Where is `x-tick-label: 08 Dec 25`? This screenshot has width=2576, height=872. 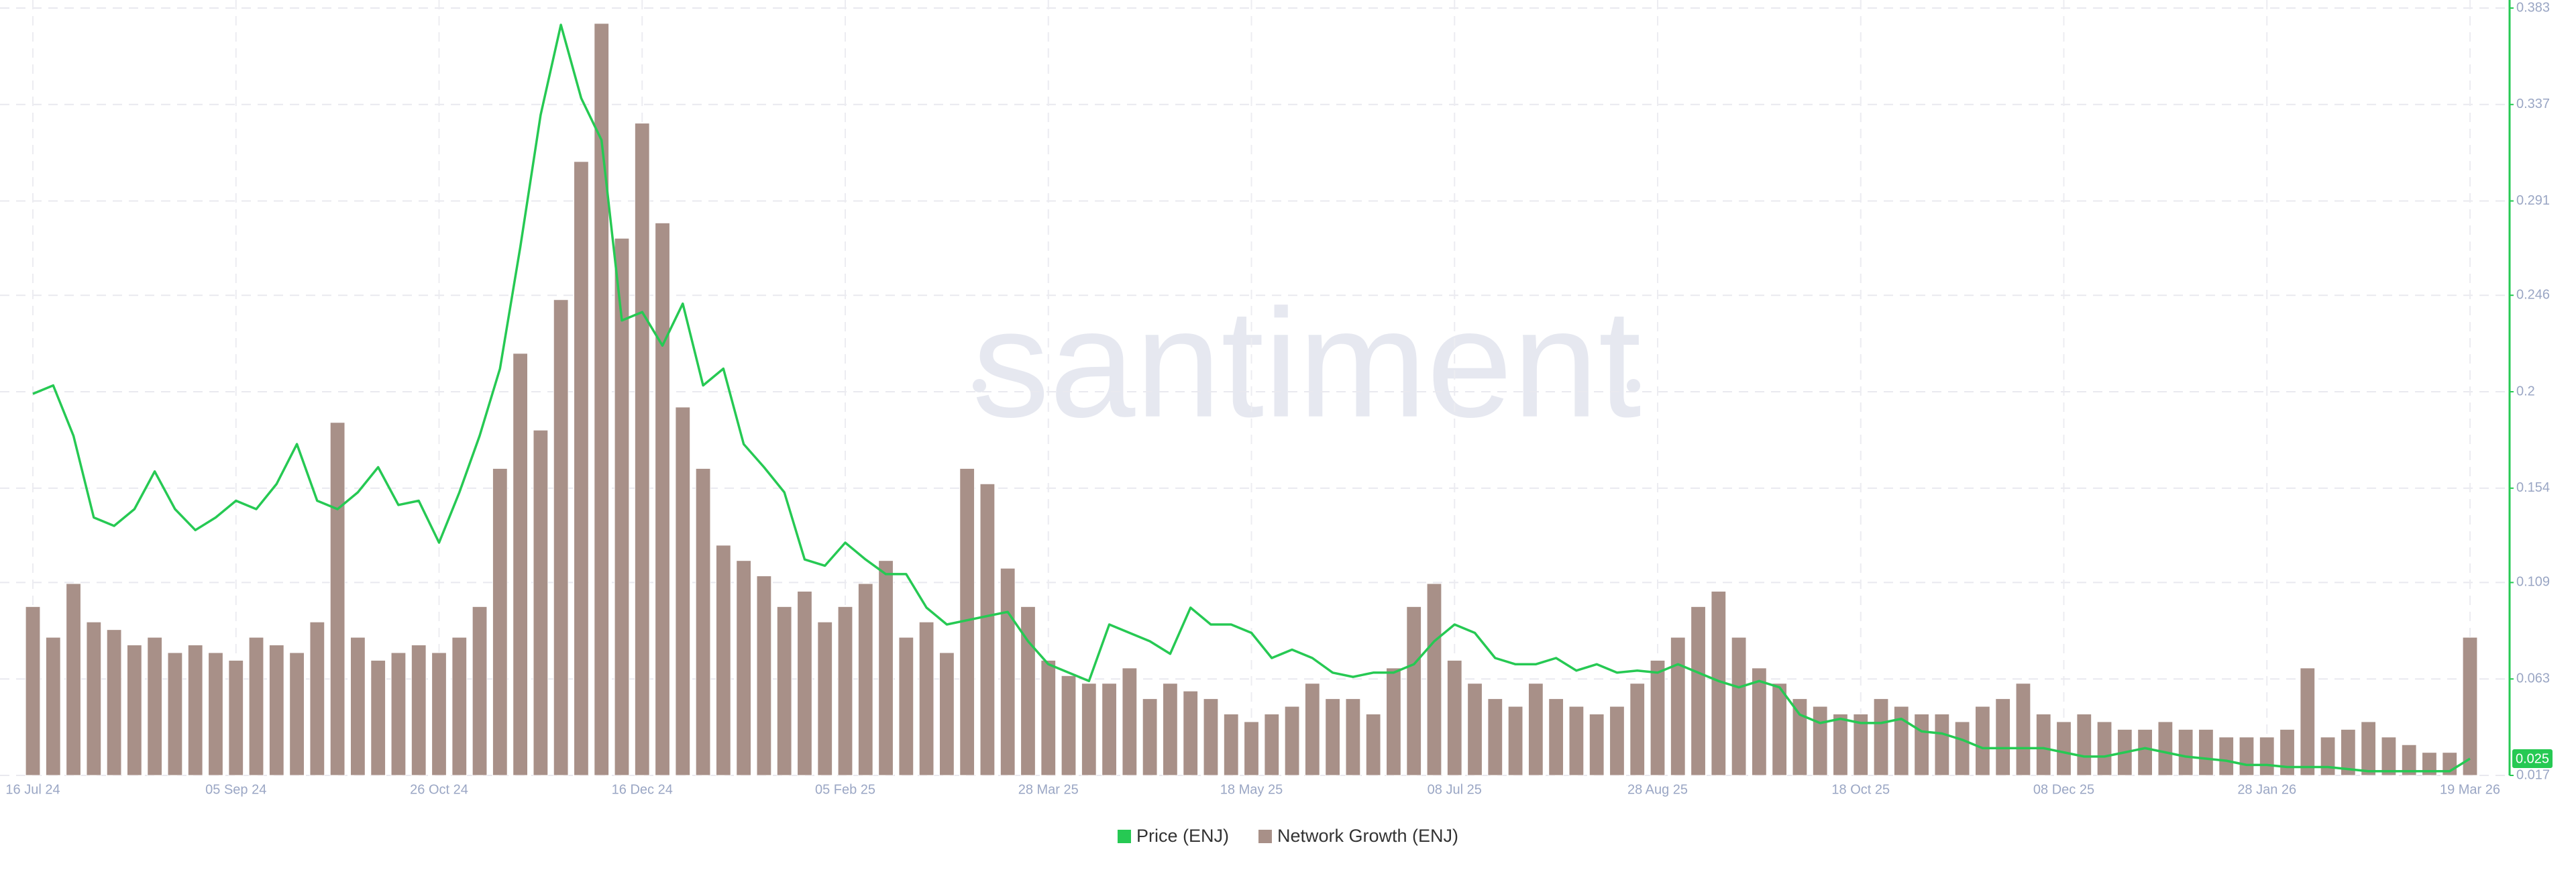
x-tick-label: 08 Dec 25 is located at coordinates (2063, 790).